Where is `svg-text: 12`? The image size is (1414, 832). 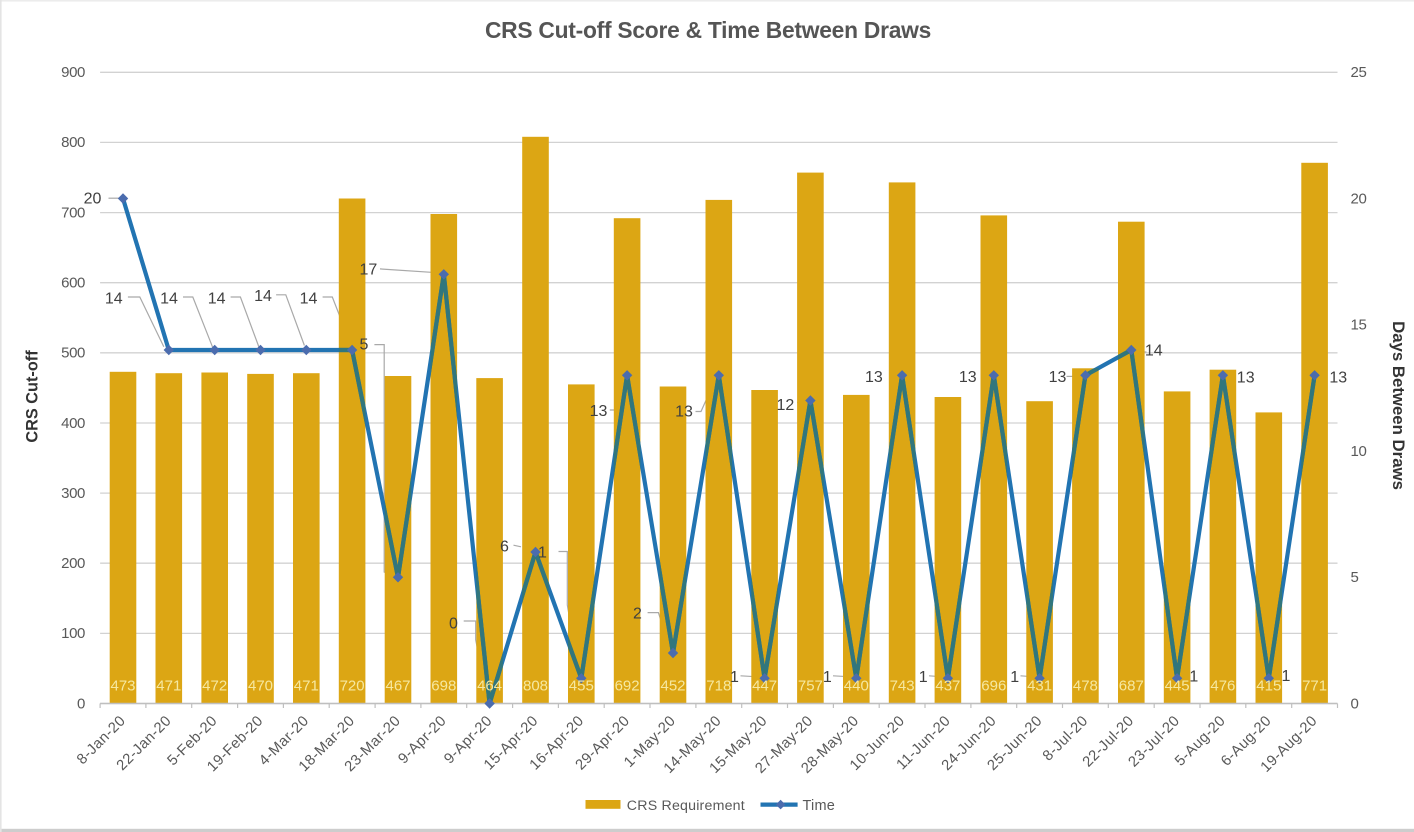 svg-text: 12 is located at coordinates (786, 405).